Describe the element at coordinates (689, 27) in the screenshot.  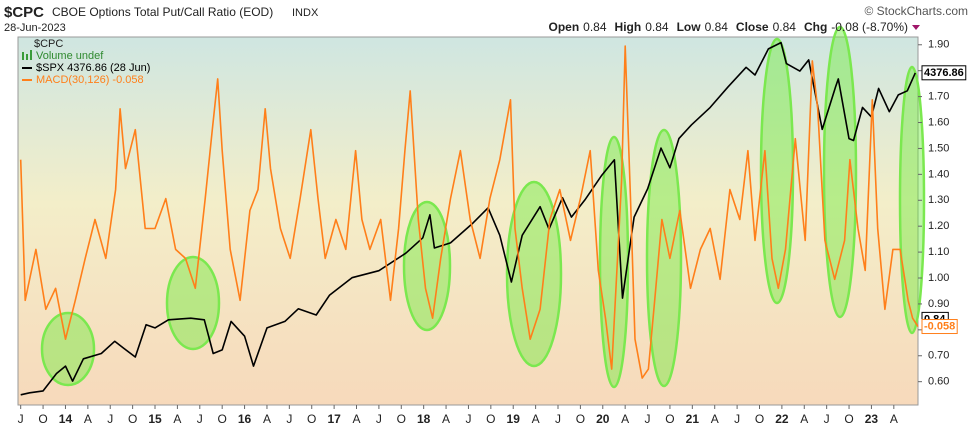
I see `quote-label: Low` at that location.